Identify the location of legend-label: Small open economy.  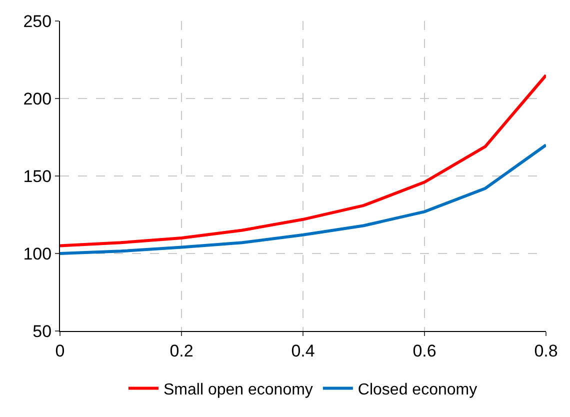
(238, 389).